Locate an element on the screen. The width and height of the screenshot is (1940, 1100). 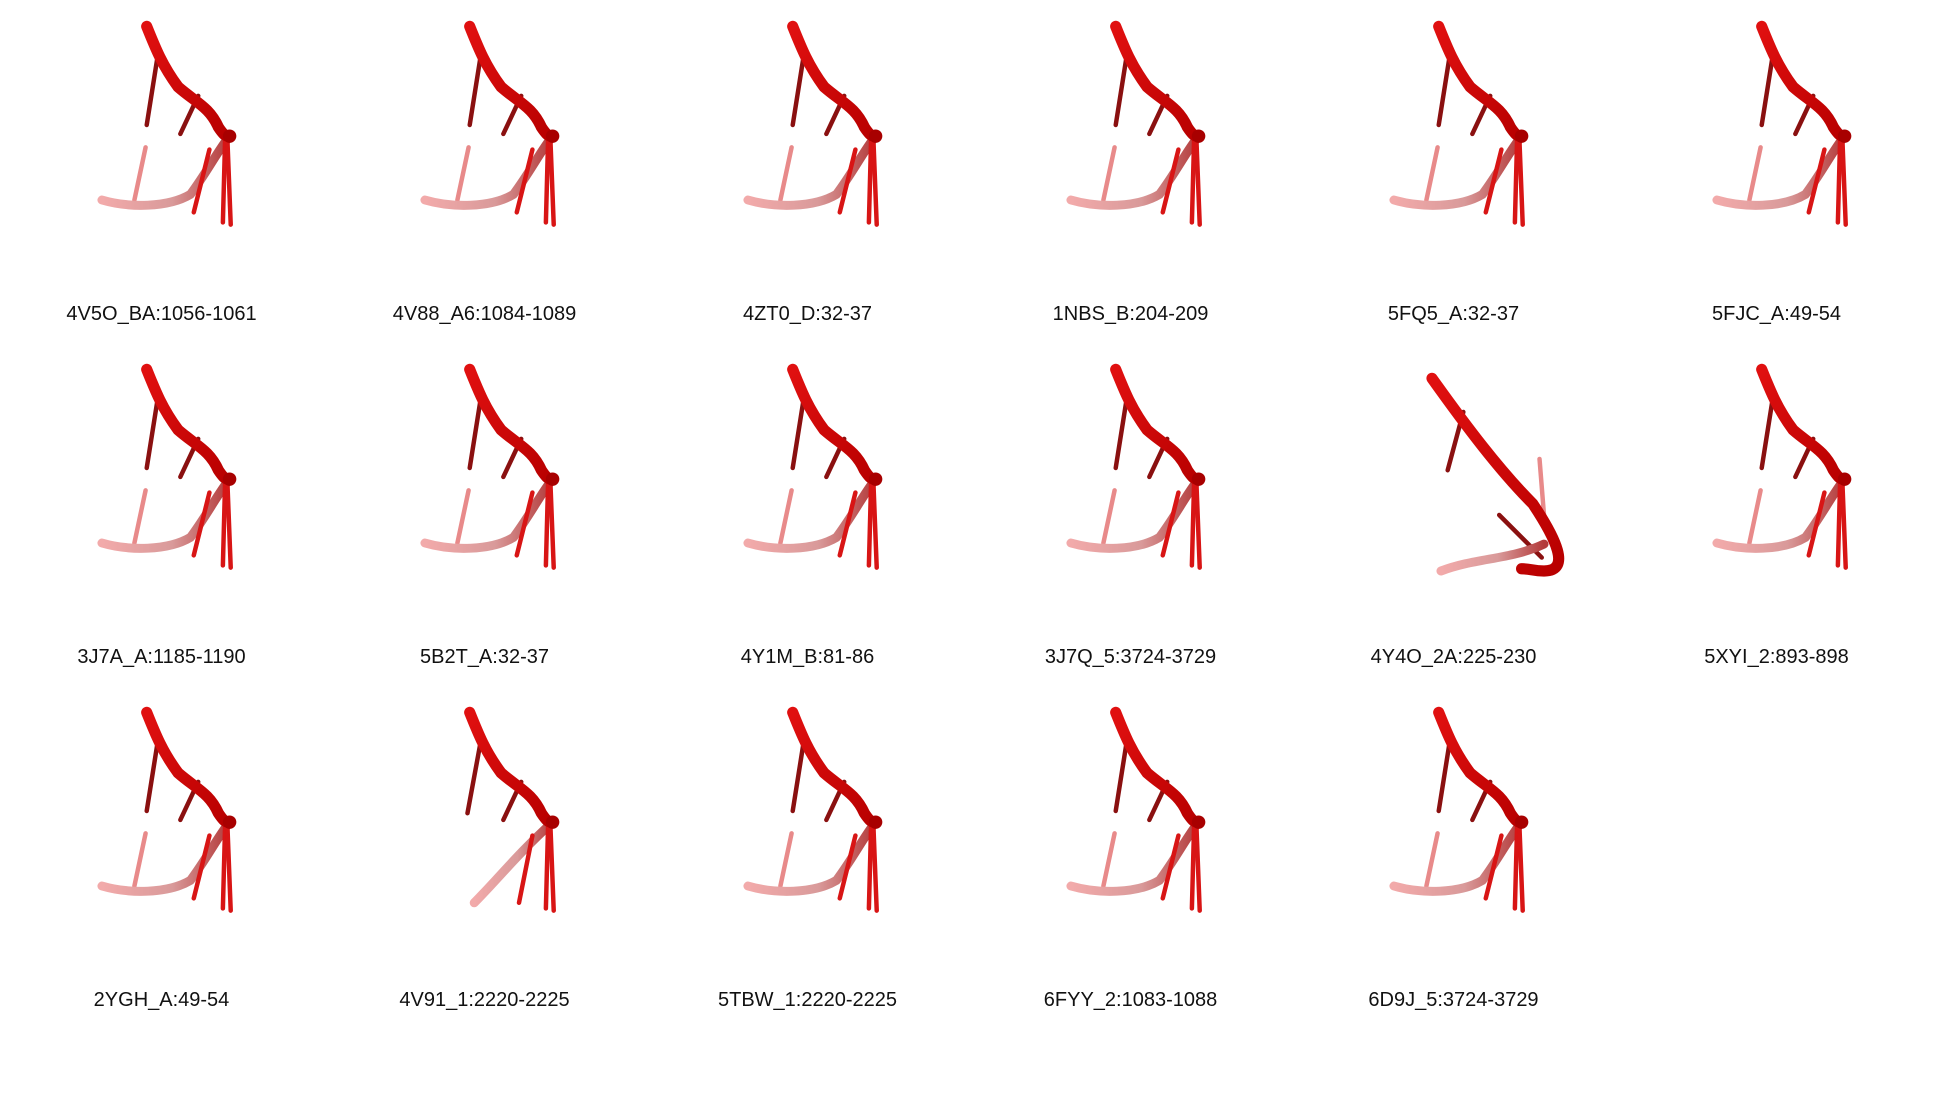
structure-label: 4Y1M_B:81-86 is located at coordinates (807, 657).